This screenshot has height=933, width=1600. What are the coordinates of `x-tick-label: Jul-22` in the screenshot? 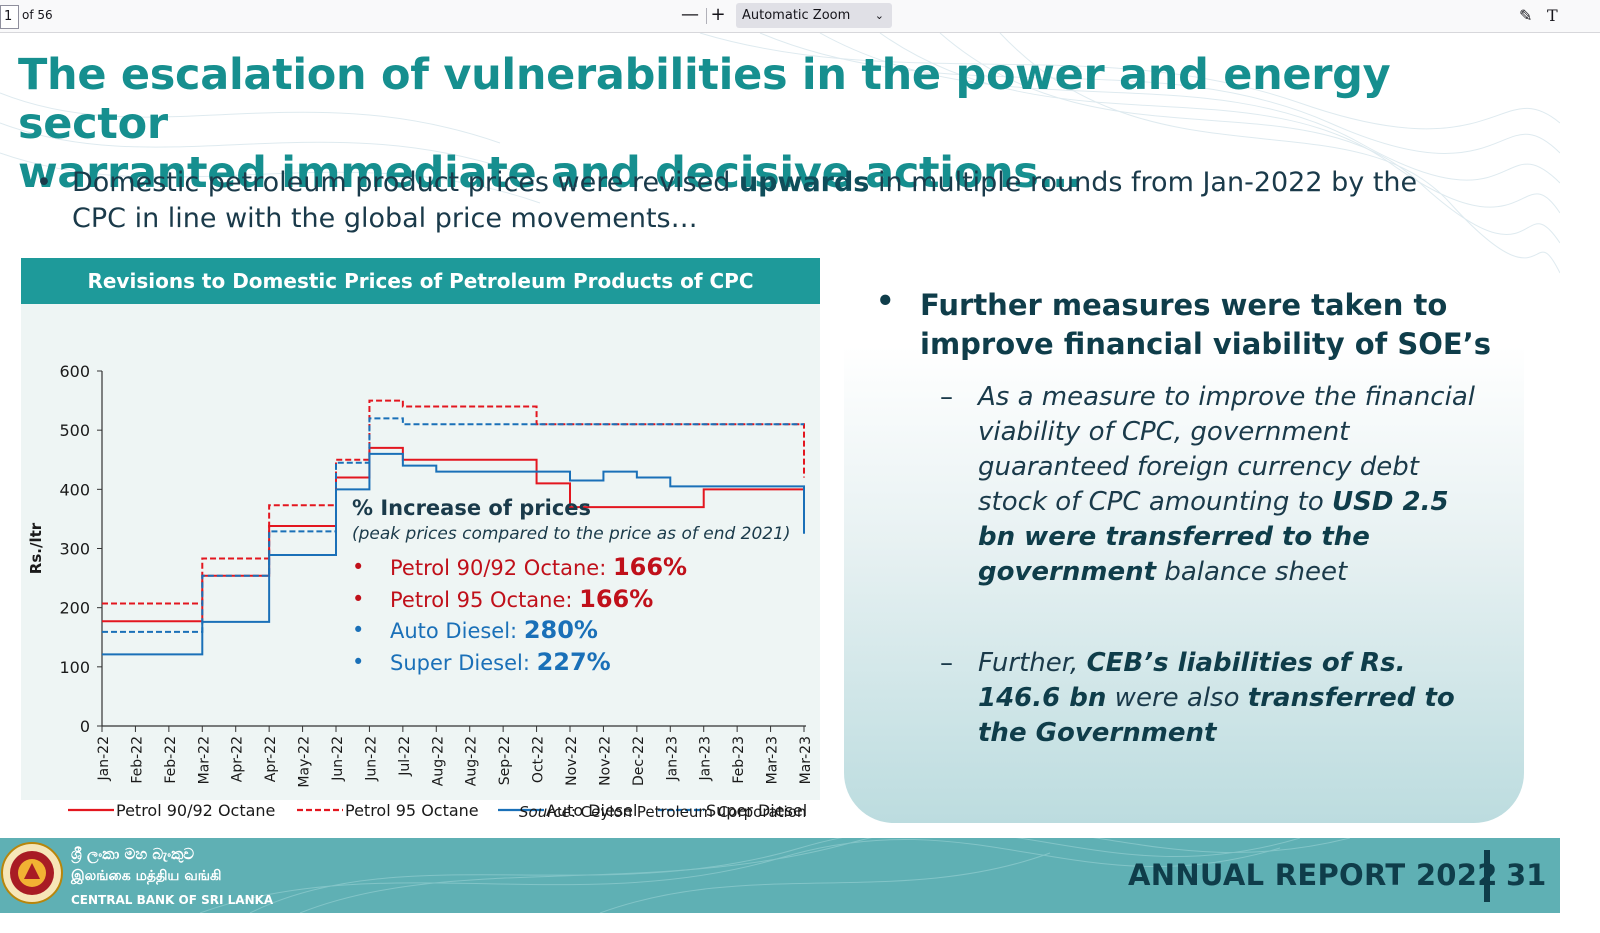 It's located at (405, 756).